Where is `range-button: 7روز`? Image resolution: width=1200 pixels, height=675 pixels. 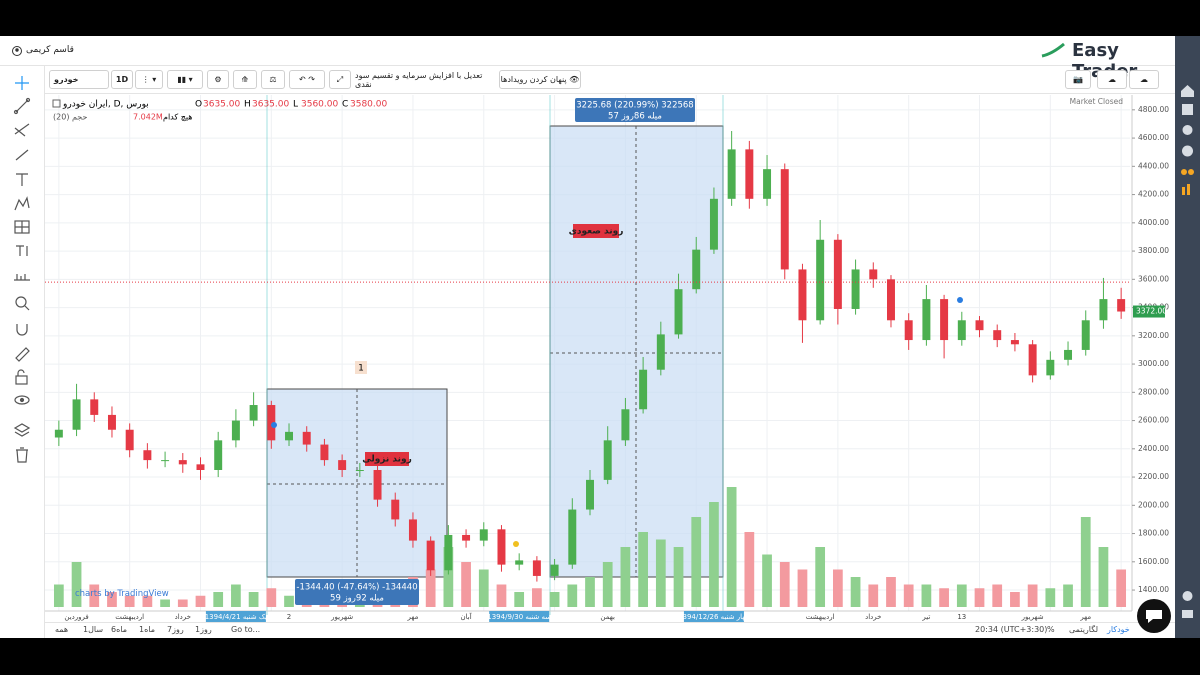
range-button: 7روز is located at coordinates (175, 629).